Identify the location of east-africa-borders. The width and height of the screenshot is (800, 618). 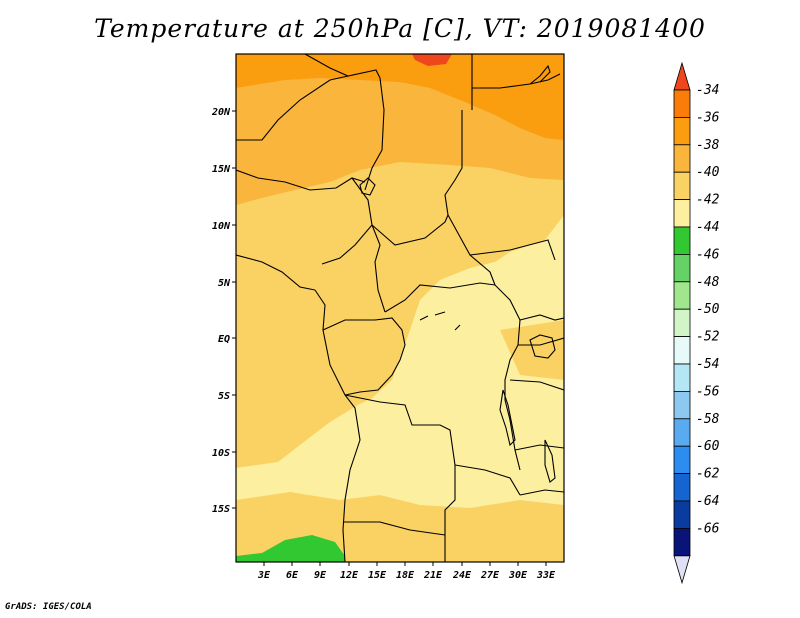
(536, 405).